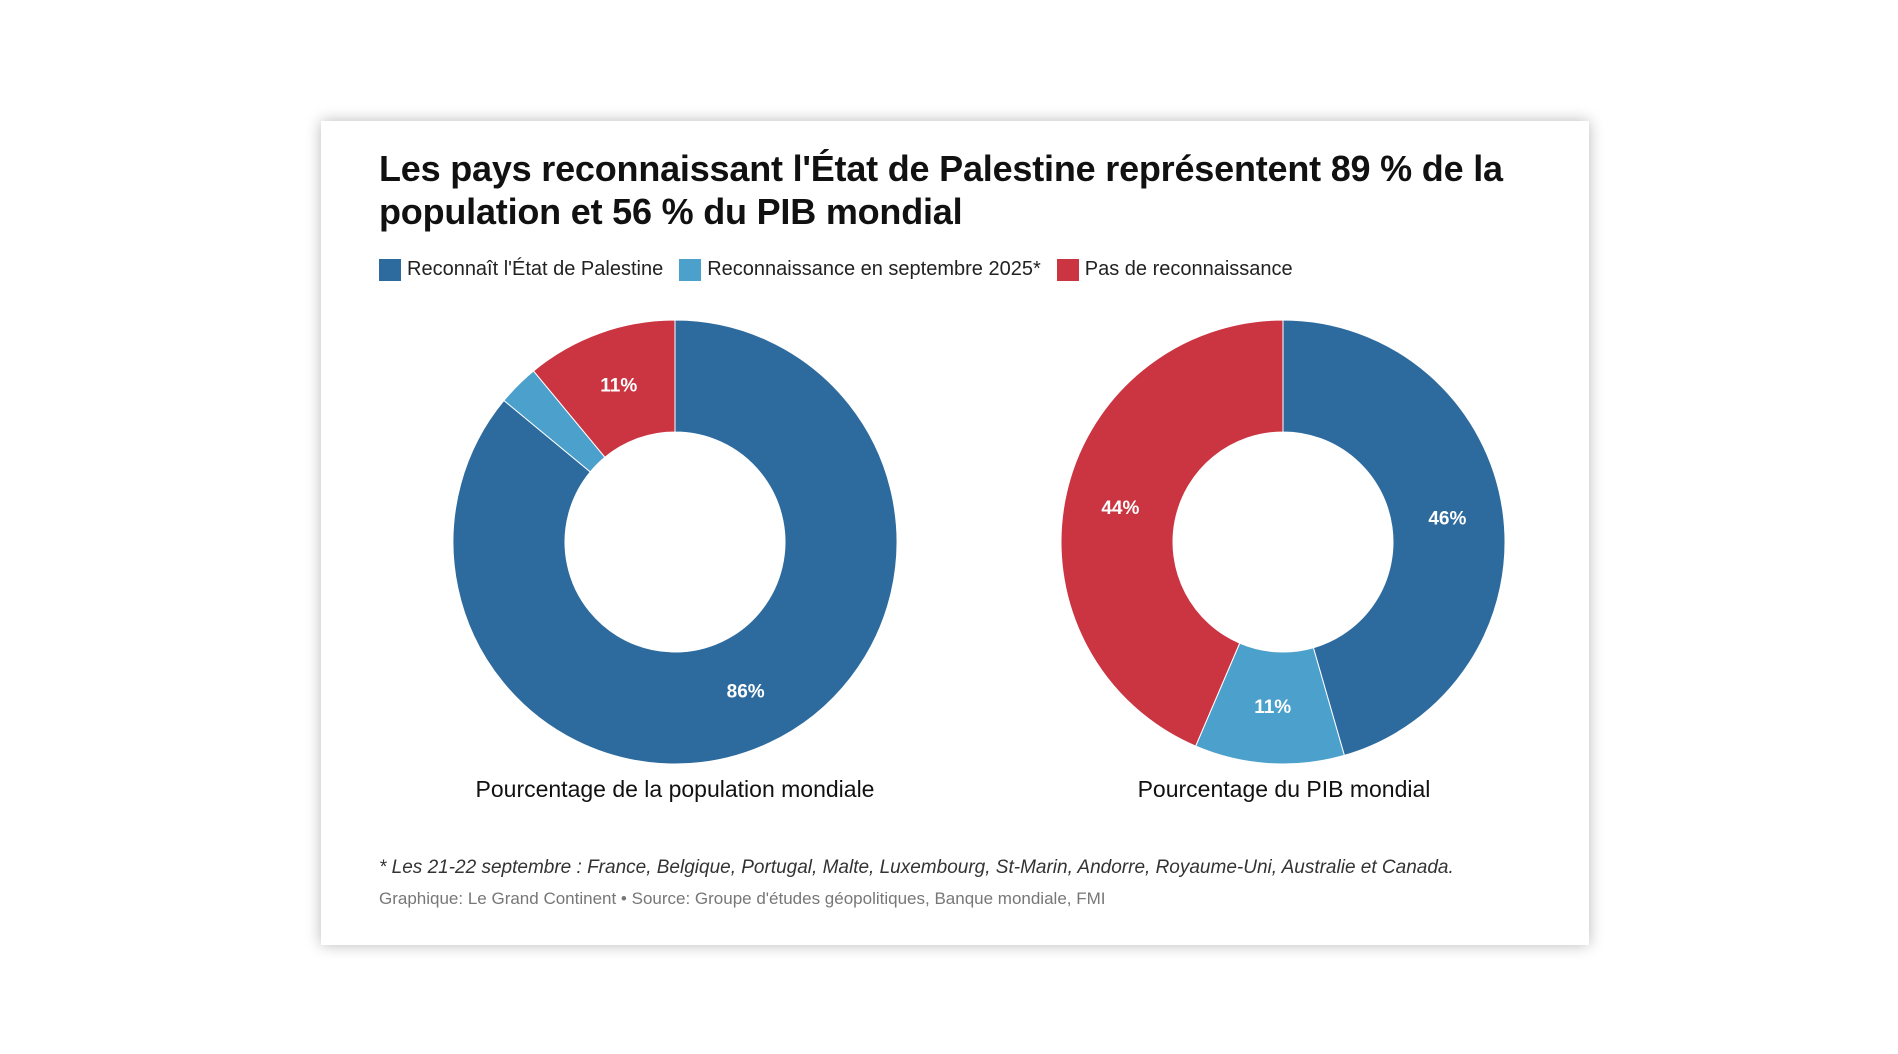 This screenshot has height=1054, width=1898. I want to click on legend-swatch-september-2025, so click(690, 269).